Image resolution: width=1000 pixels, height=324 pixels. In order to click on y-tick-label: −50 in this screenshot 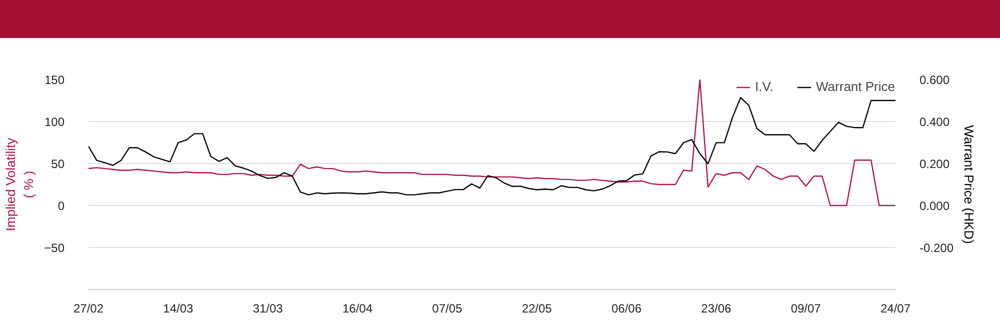, I will do `click(54, 248)`.